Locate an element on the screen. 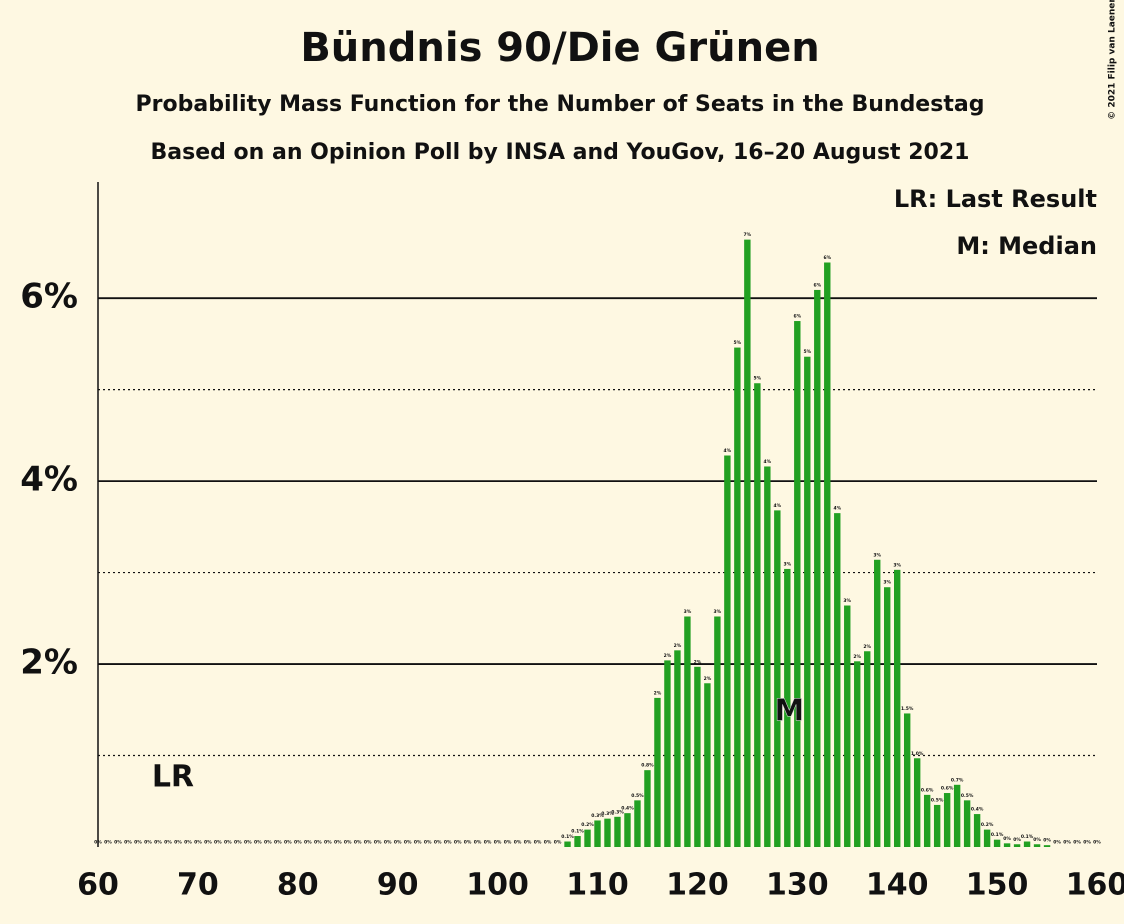 Image resolution: width=1124 pixels, height=924 pixels. y-tick-label: 4% is located at coordinates (49, 480).